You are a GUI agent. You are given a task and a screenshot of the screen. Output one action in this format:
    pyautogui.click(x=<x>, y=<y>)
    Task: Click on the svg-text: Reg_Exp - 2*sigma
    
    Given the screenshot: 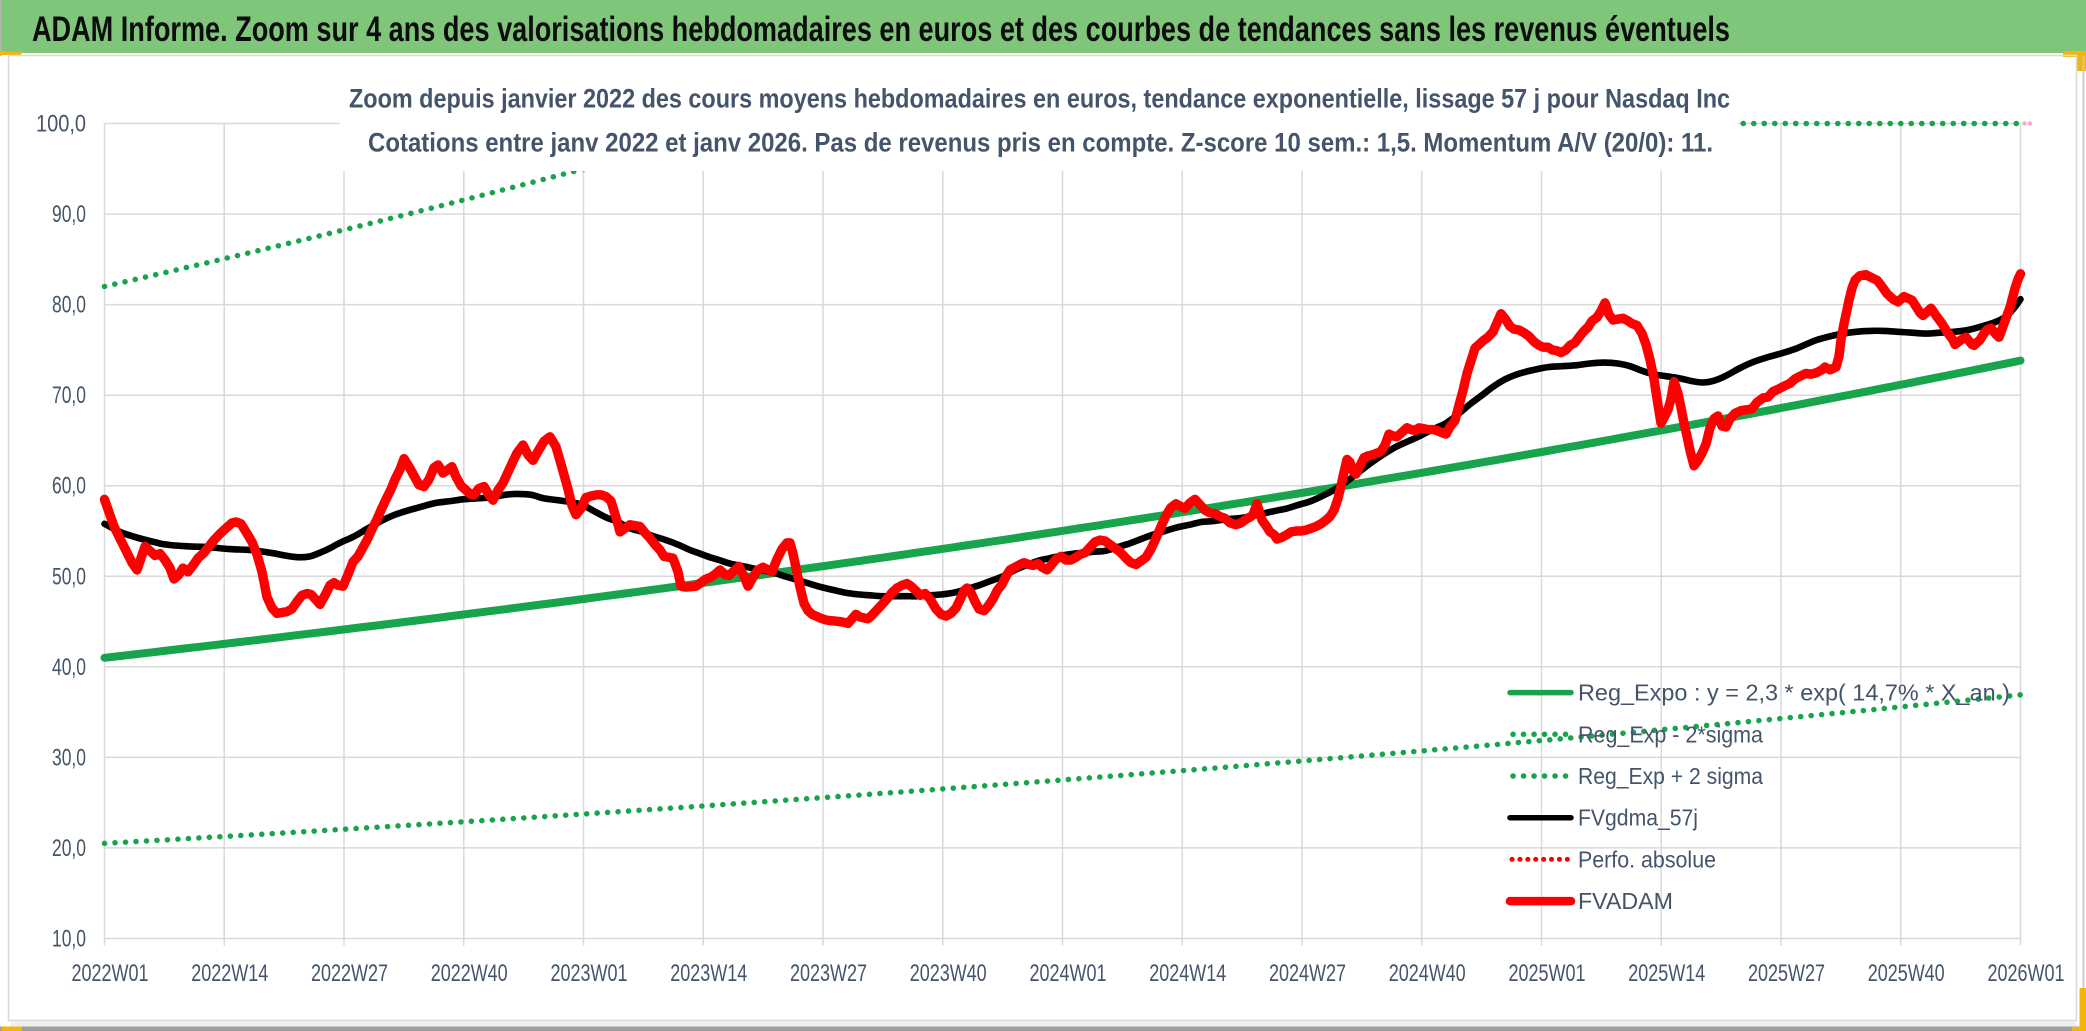 What is the action you would take?
    pyautogui.click(x=1670, y=734)
    